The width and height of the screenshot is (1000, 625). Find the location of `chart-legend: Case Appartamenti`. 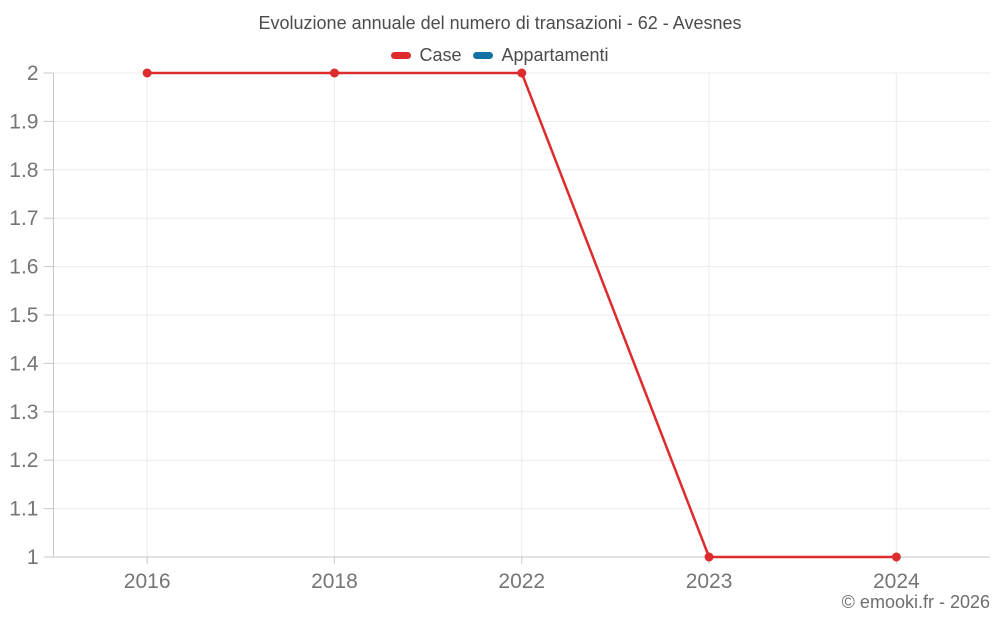

chart-legend: Case Appartamenti is located at coordinates (500, 55).